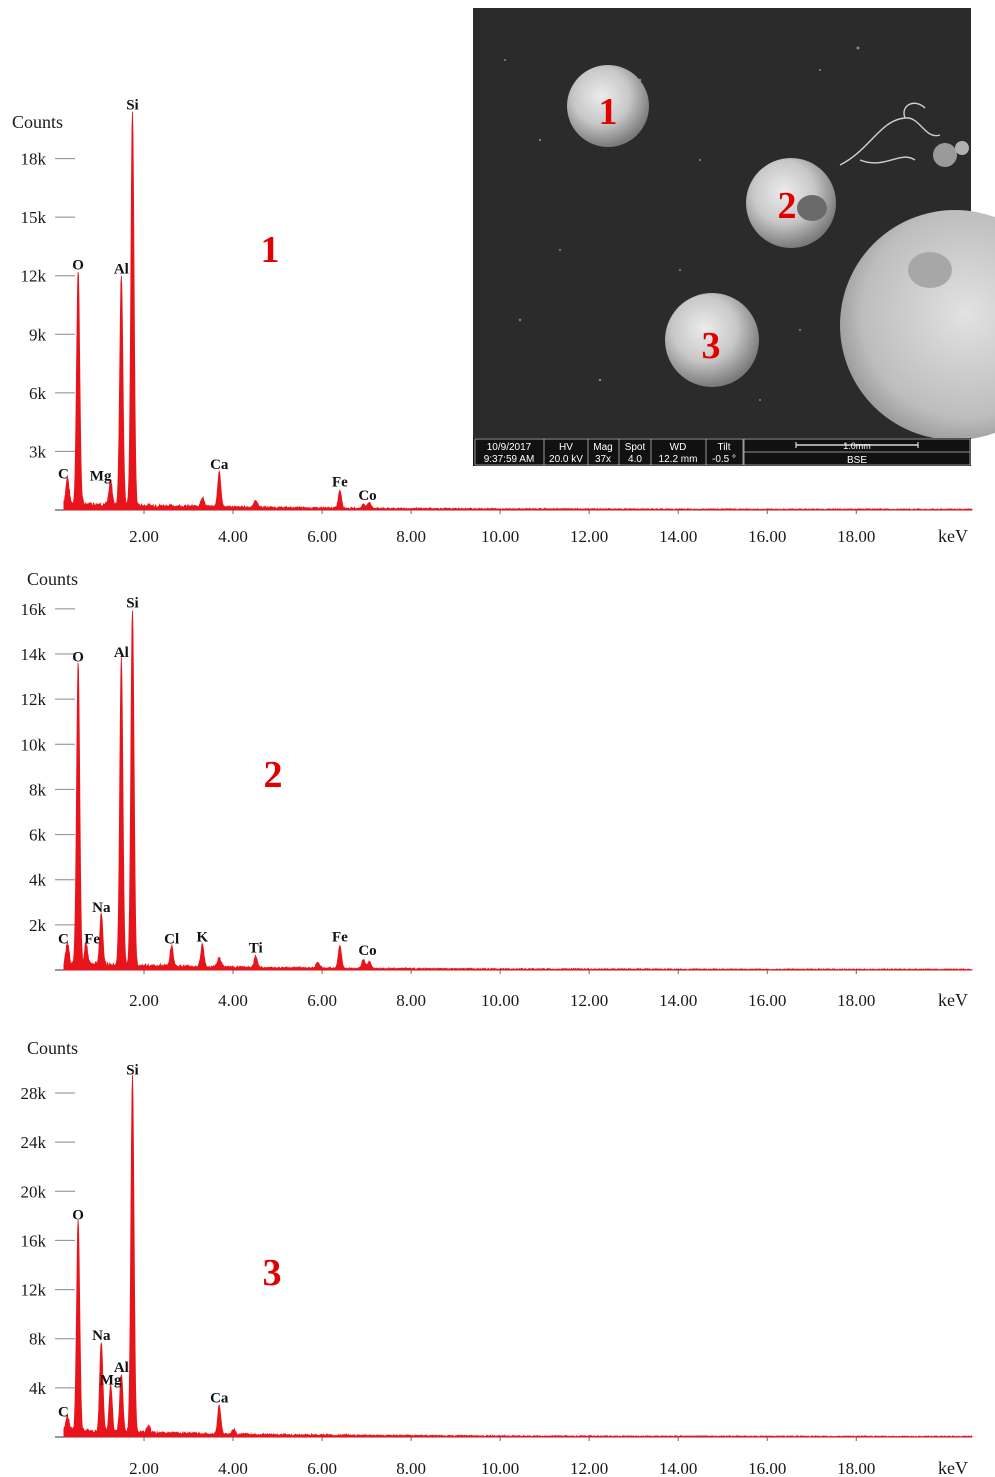  Describe the element at coordinates (890, 134) in the screenshot. I see `sem-fibre` at that location.